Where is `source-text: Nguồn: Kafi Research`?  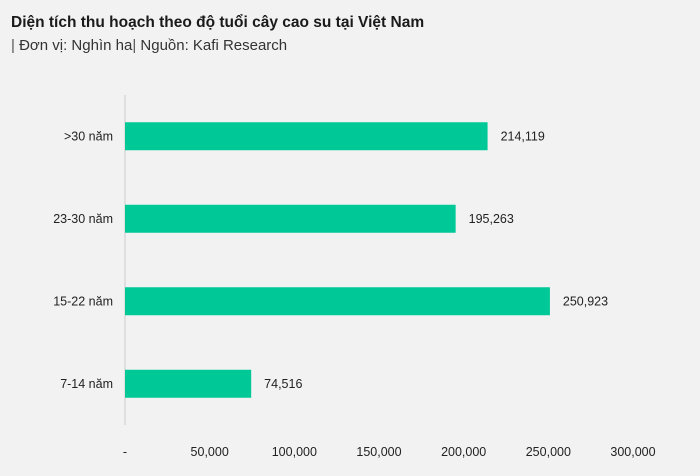
source-text: Nguồn: Kafi Research is located at coordinates (214, 45).